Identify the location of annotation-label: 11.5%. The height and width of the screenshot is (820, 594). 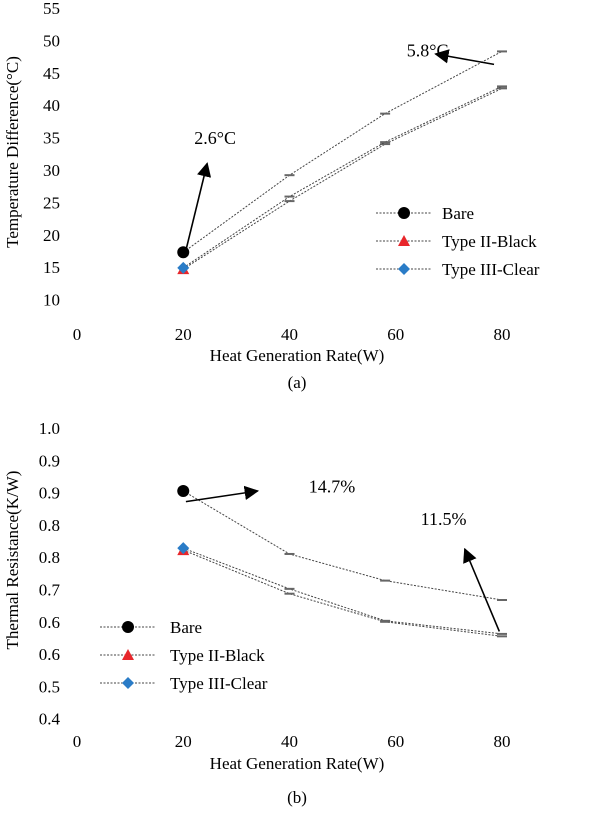
(444, 519).